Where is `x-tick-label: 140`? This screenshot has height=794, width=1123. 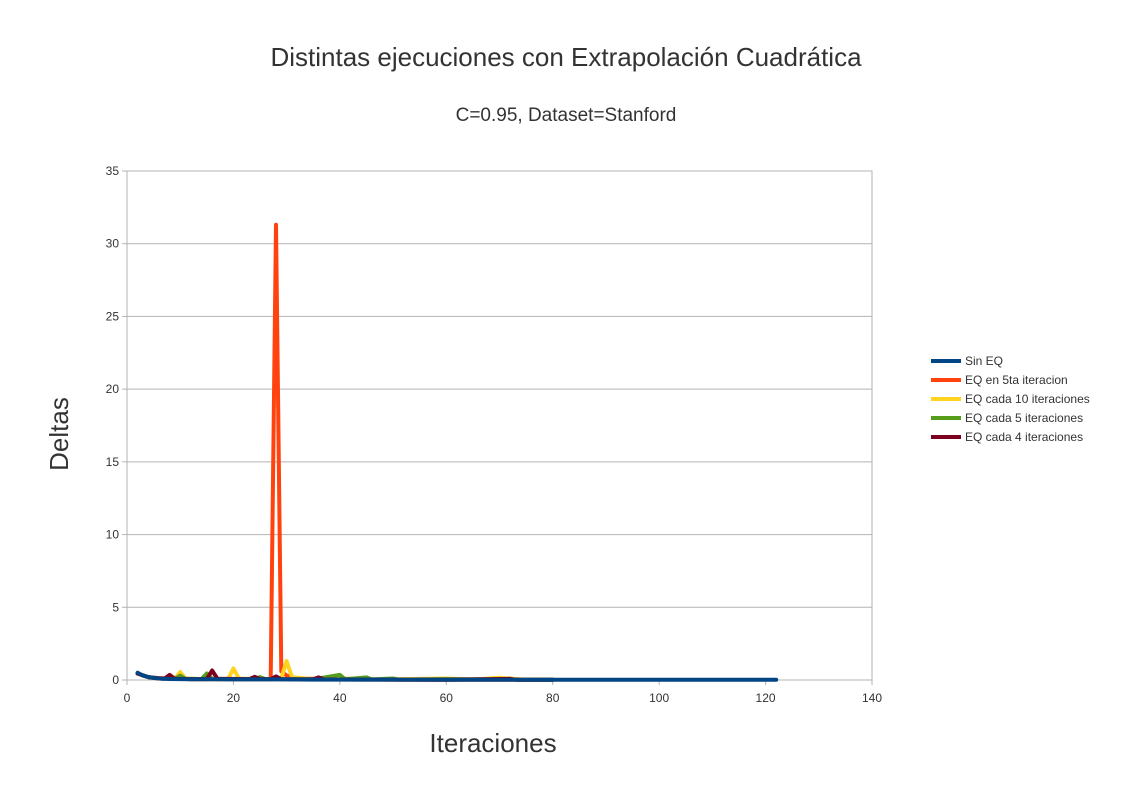 x-tick-label: 140 is located at coordinates (872, 698).